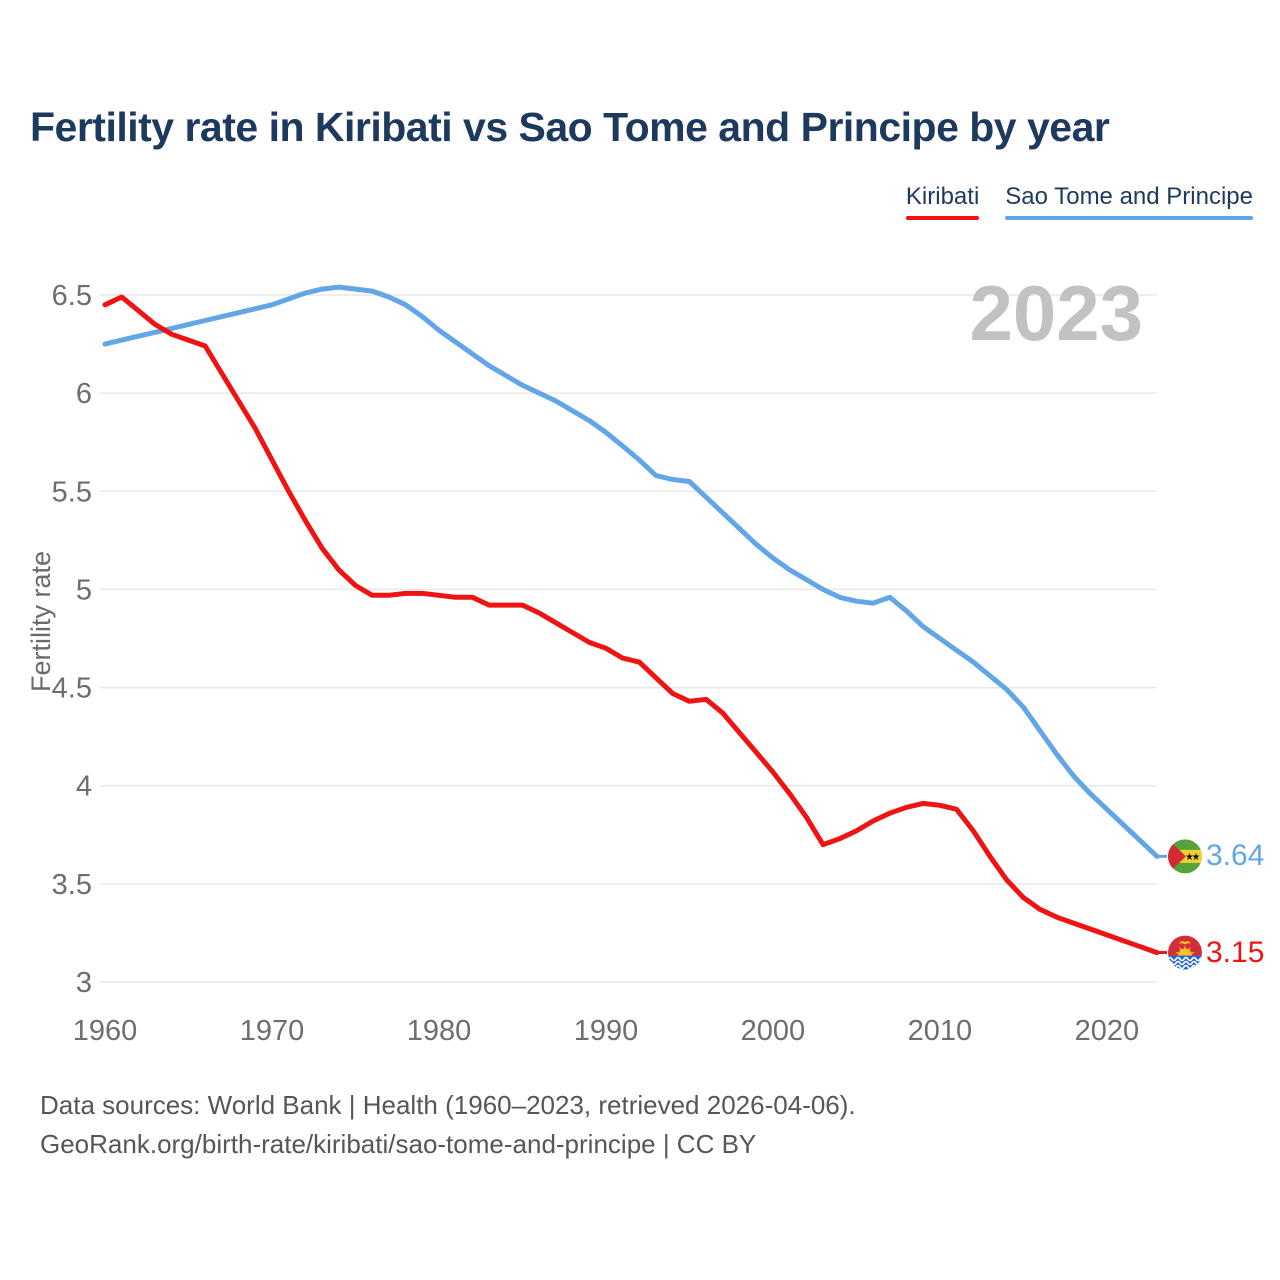 This screenshot has height=1280, width=1280. What do you see at coordinates (1185, 943) in the screenshot?
I see `kir-frigatebird` at bounding box center [1185, 943].